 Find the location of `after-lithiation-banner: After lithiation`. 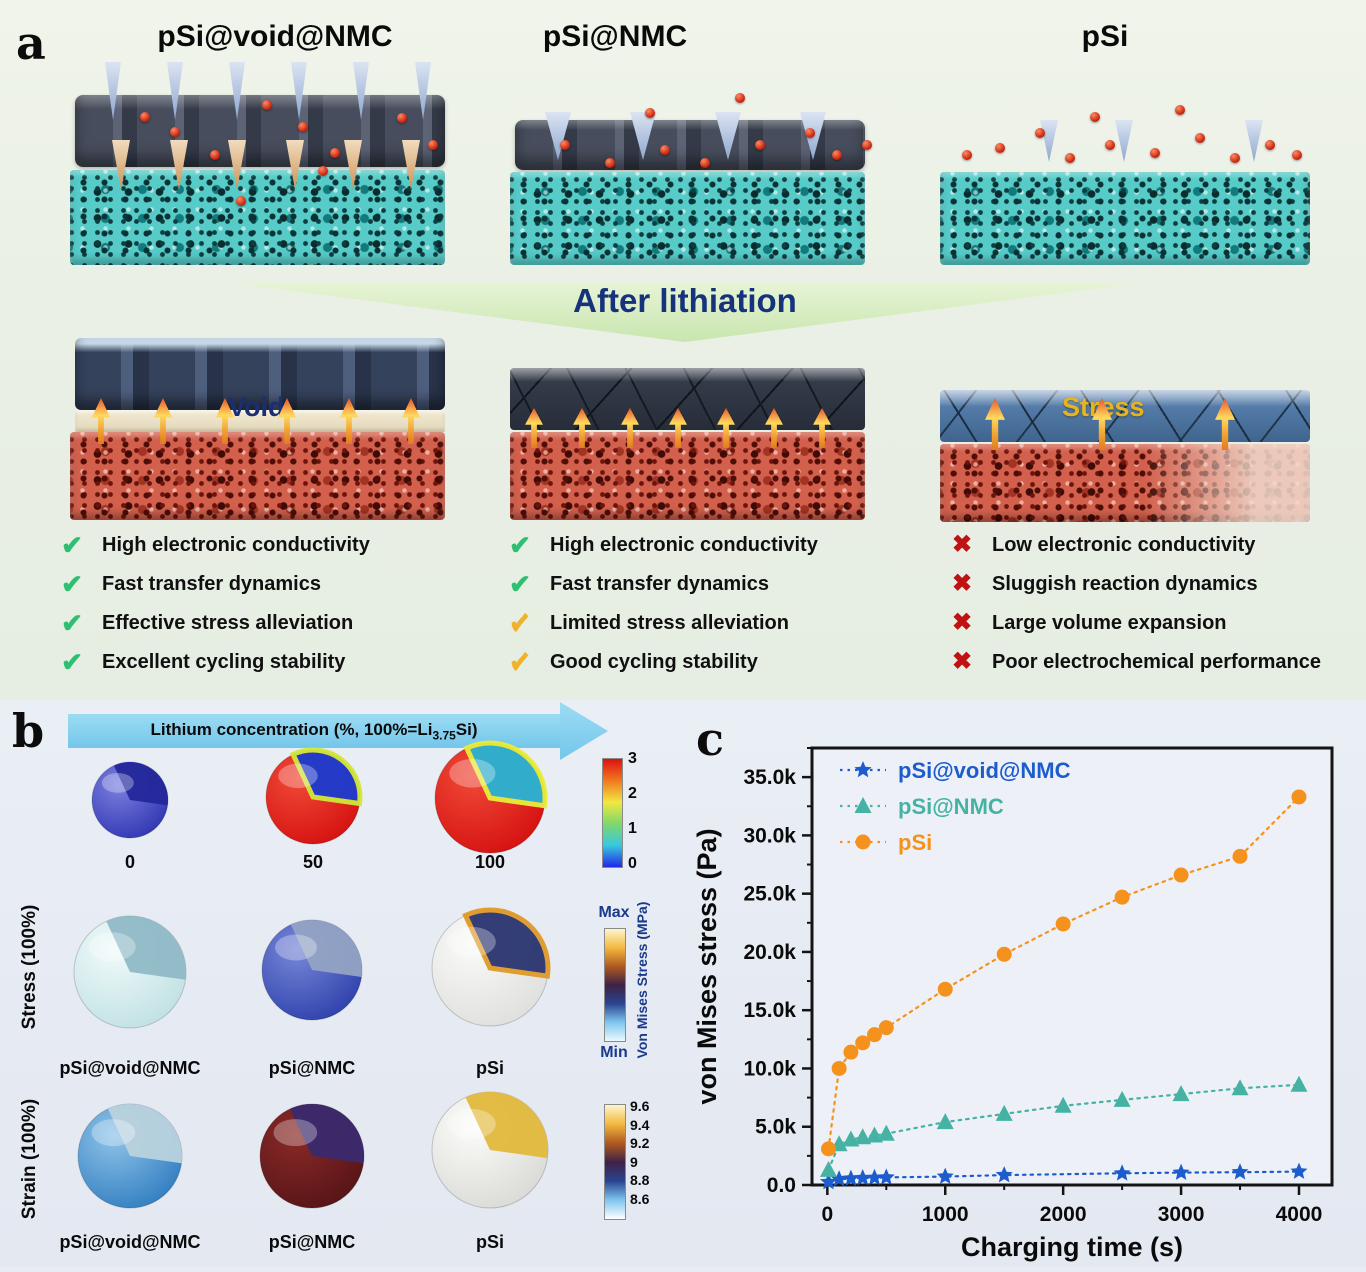

after-lithiation-banner: After lithiation is located at coordinates (685, 312).